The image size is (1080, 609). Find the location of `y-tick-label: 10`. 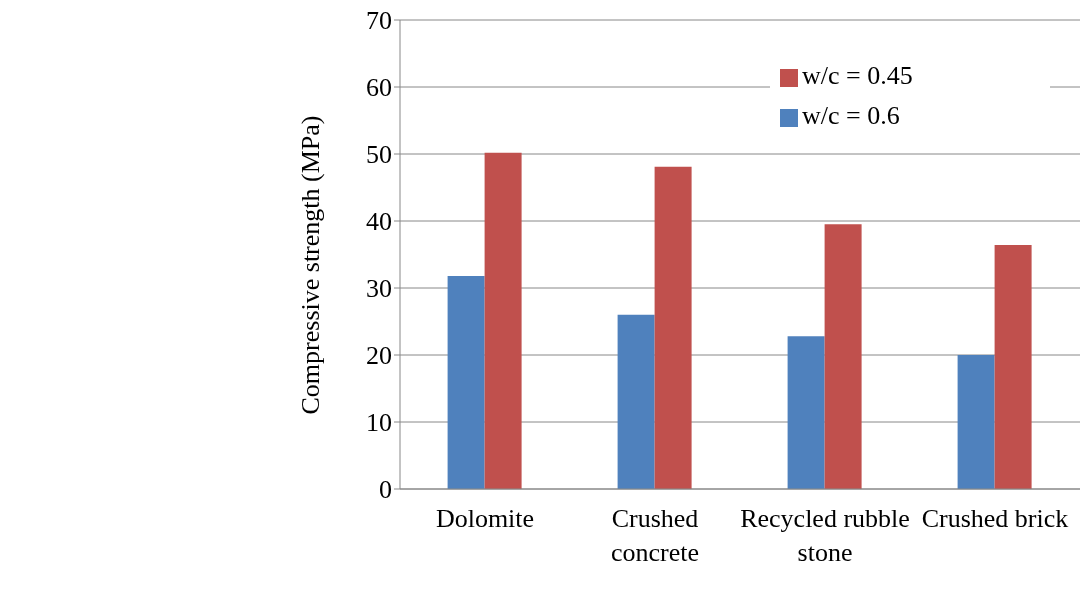

y-tick-label: 10 is located at coordinates (379, 423).